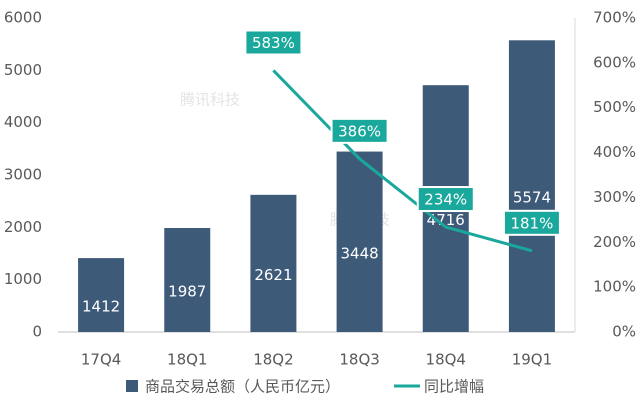 The height and width of the screenshot is (404, 641). What do you see at coordinates (210, 100) in the screenshot?
I see `watermark: 腾讯科技` at bounding box center [210, 100].